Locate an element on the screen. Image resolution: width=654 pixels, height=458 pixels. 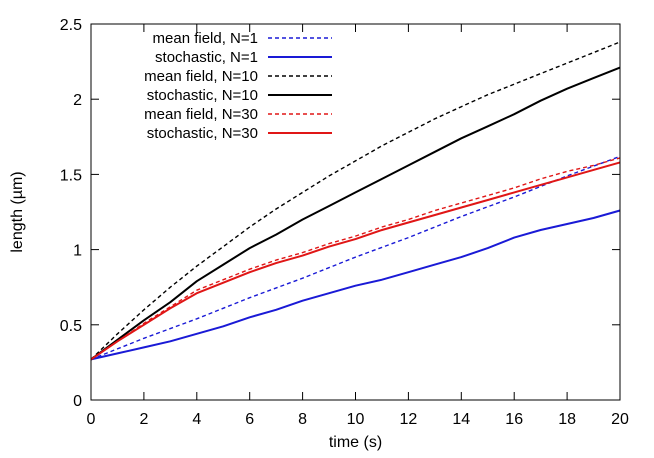
legend-label: stochastic, N=1 is located at coordinates (206, 57).